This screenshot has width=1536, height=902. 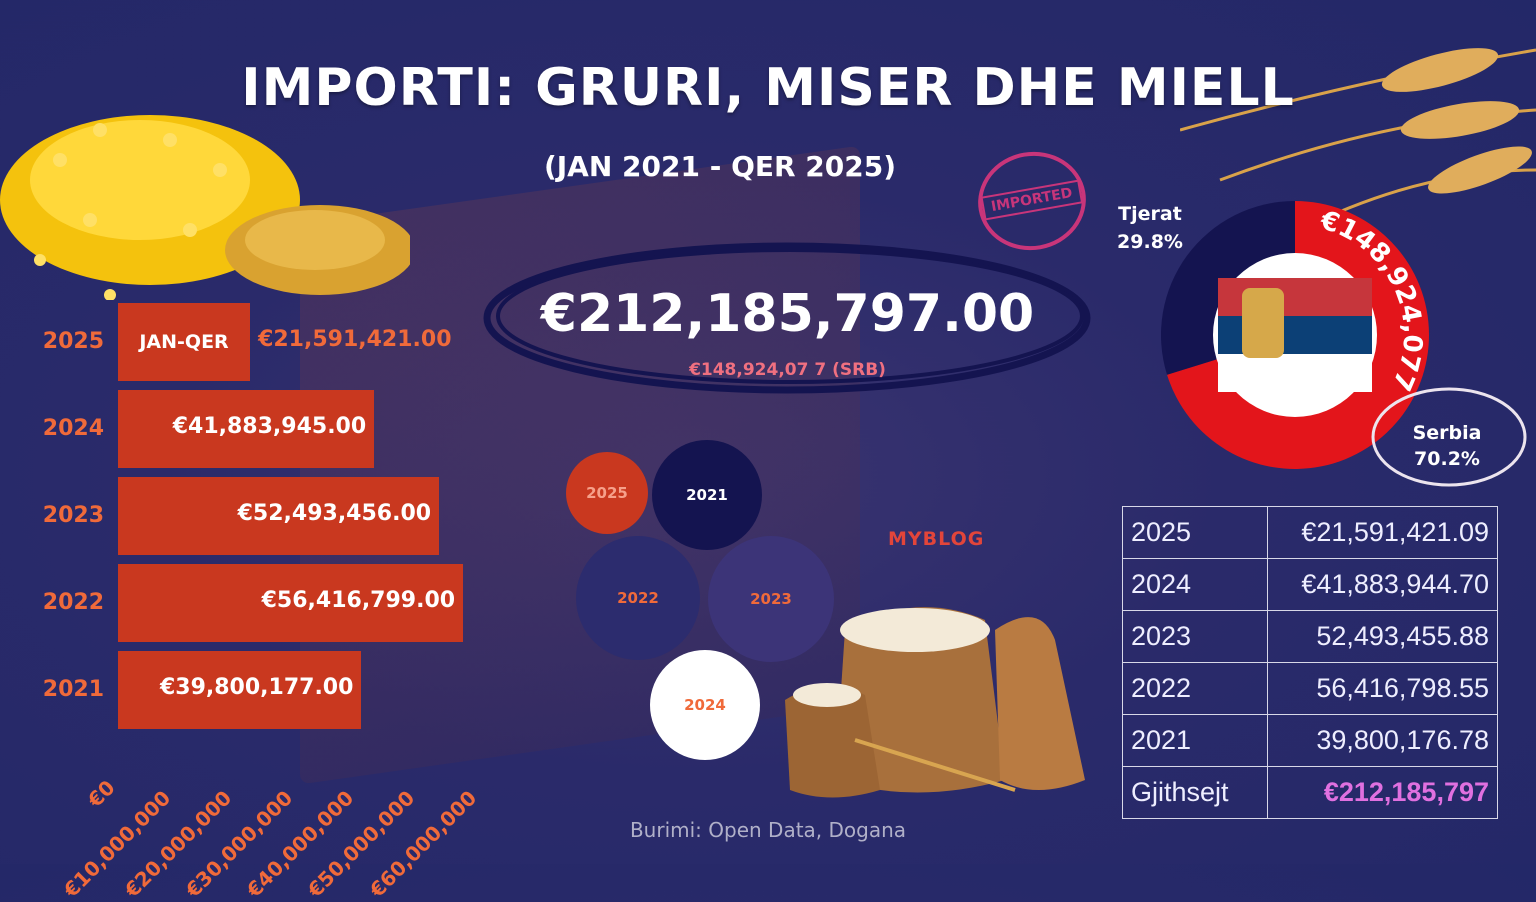 I want to click on bar-year-label: 2023, so click(x=73, y=515).